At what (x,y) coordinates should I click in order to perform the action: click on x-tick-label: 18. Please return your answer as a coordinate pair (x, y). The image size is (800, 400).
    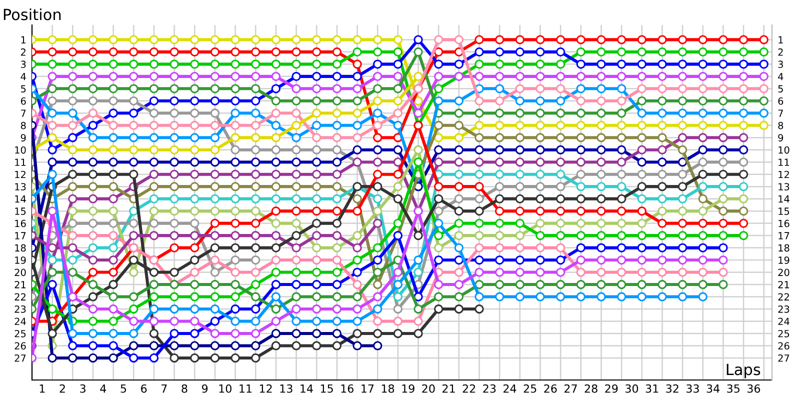
    Looking at the image, I should click on (388, 388).